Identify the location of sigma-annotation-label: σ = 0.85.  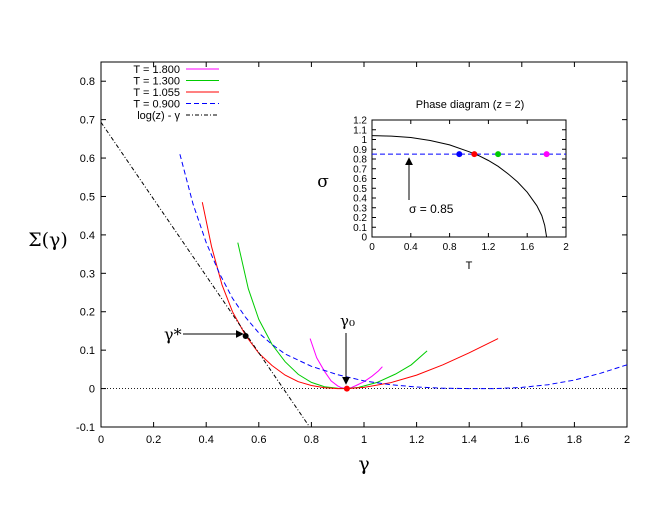
(431, 209).